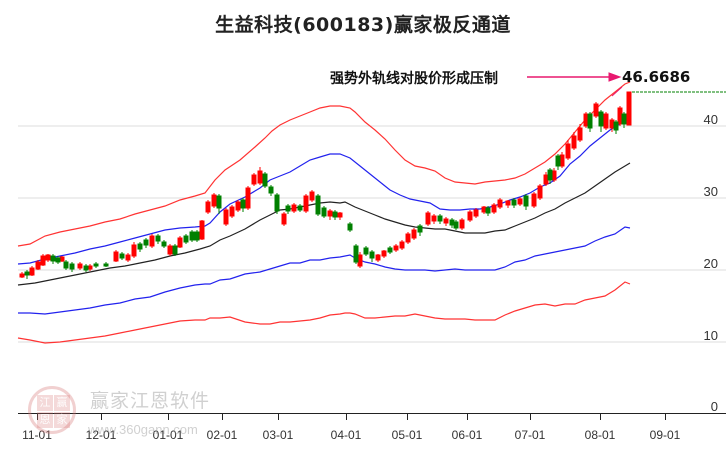 This screenshot has width=726, height=450. Describe the element at coordinates (346, 435) in the screenshot. I see `x-tick-label: 04-01` at that location.